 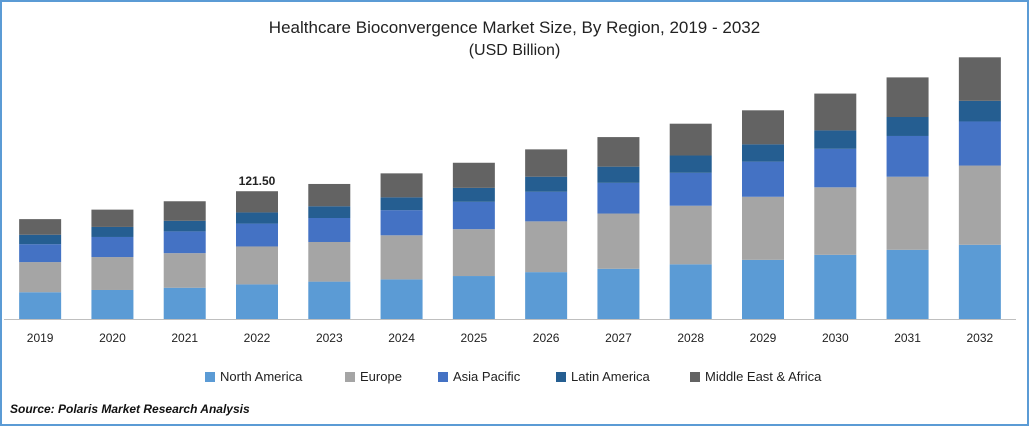 I want to click on x-tick-label: 2029, so click(x=763, y=338).